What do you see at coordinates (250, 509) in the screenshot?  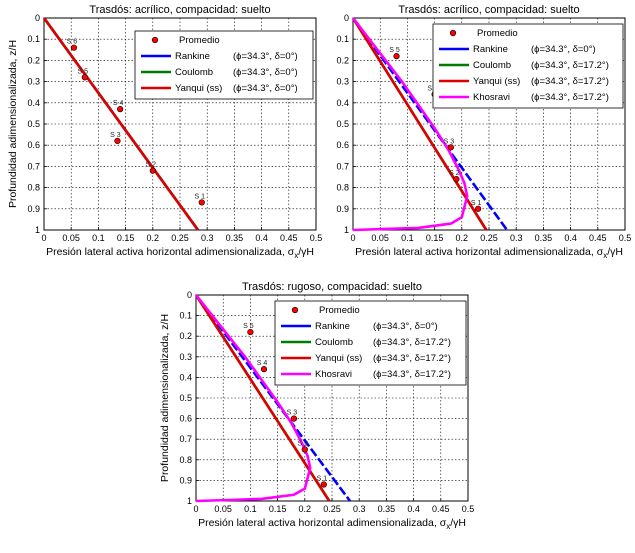 I see `x-tick-label: 0.1` at bounding box center [250, 509].